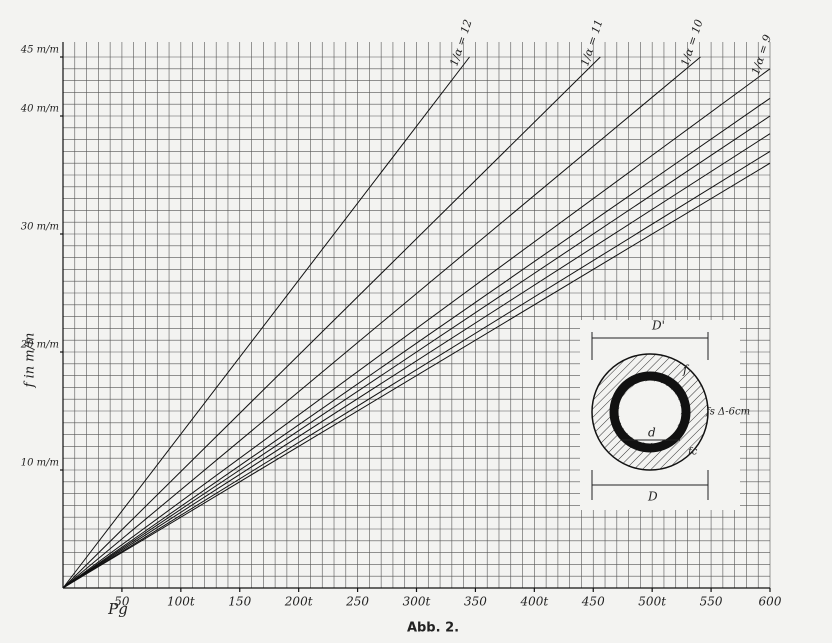  Describe the element at coordinates (39, 345) in the screenshot. I see `y-tick-label: 20 m/m` at that location.